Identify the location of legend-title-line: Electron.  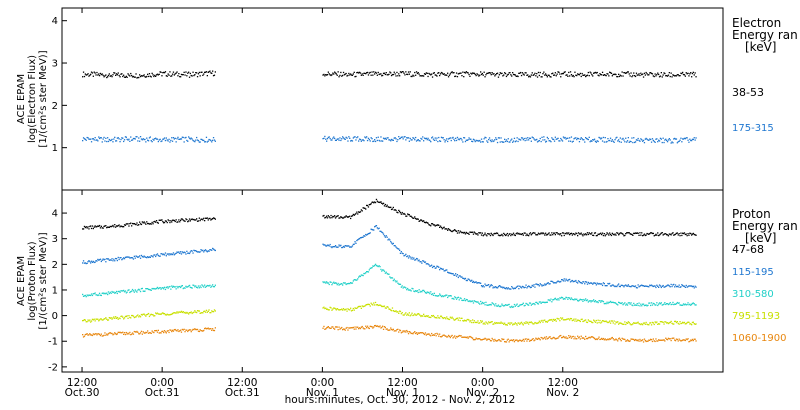
(756, 23).